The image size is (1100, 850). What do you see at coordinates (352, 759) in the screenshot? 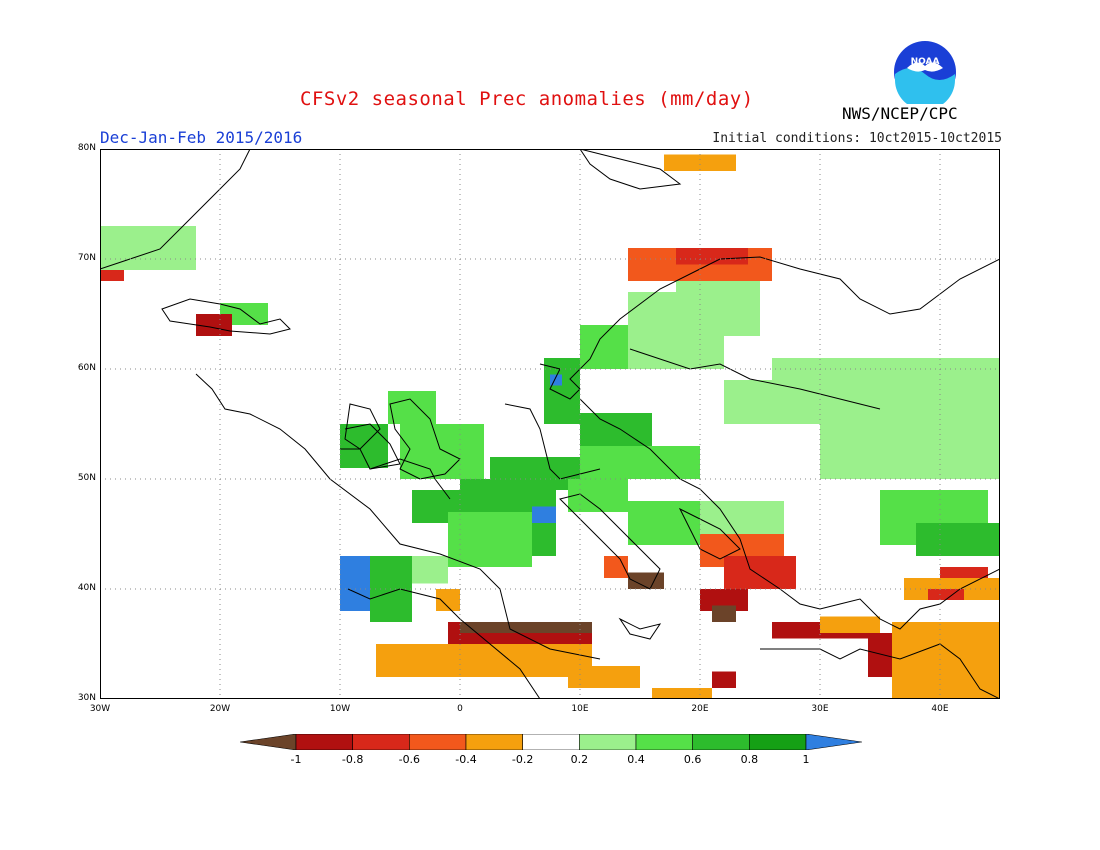
I see `colorbar-tick-label: -0.8` at bounding box center [352, 759].